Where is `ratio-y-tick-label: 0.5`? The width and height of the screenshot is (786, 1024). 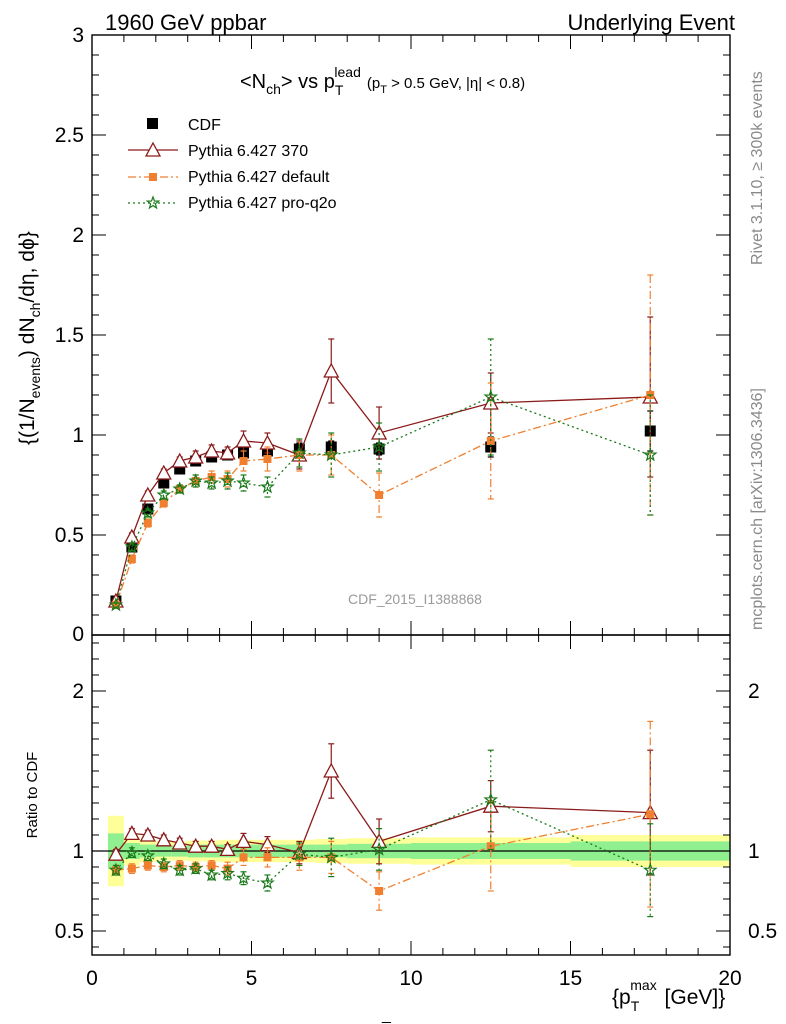 ratio-y-tick-label: 0.5 is located at coordinates (69, 931).